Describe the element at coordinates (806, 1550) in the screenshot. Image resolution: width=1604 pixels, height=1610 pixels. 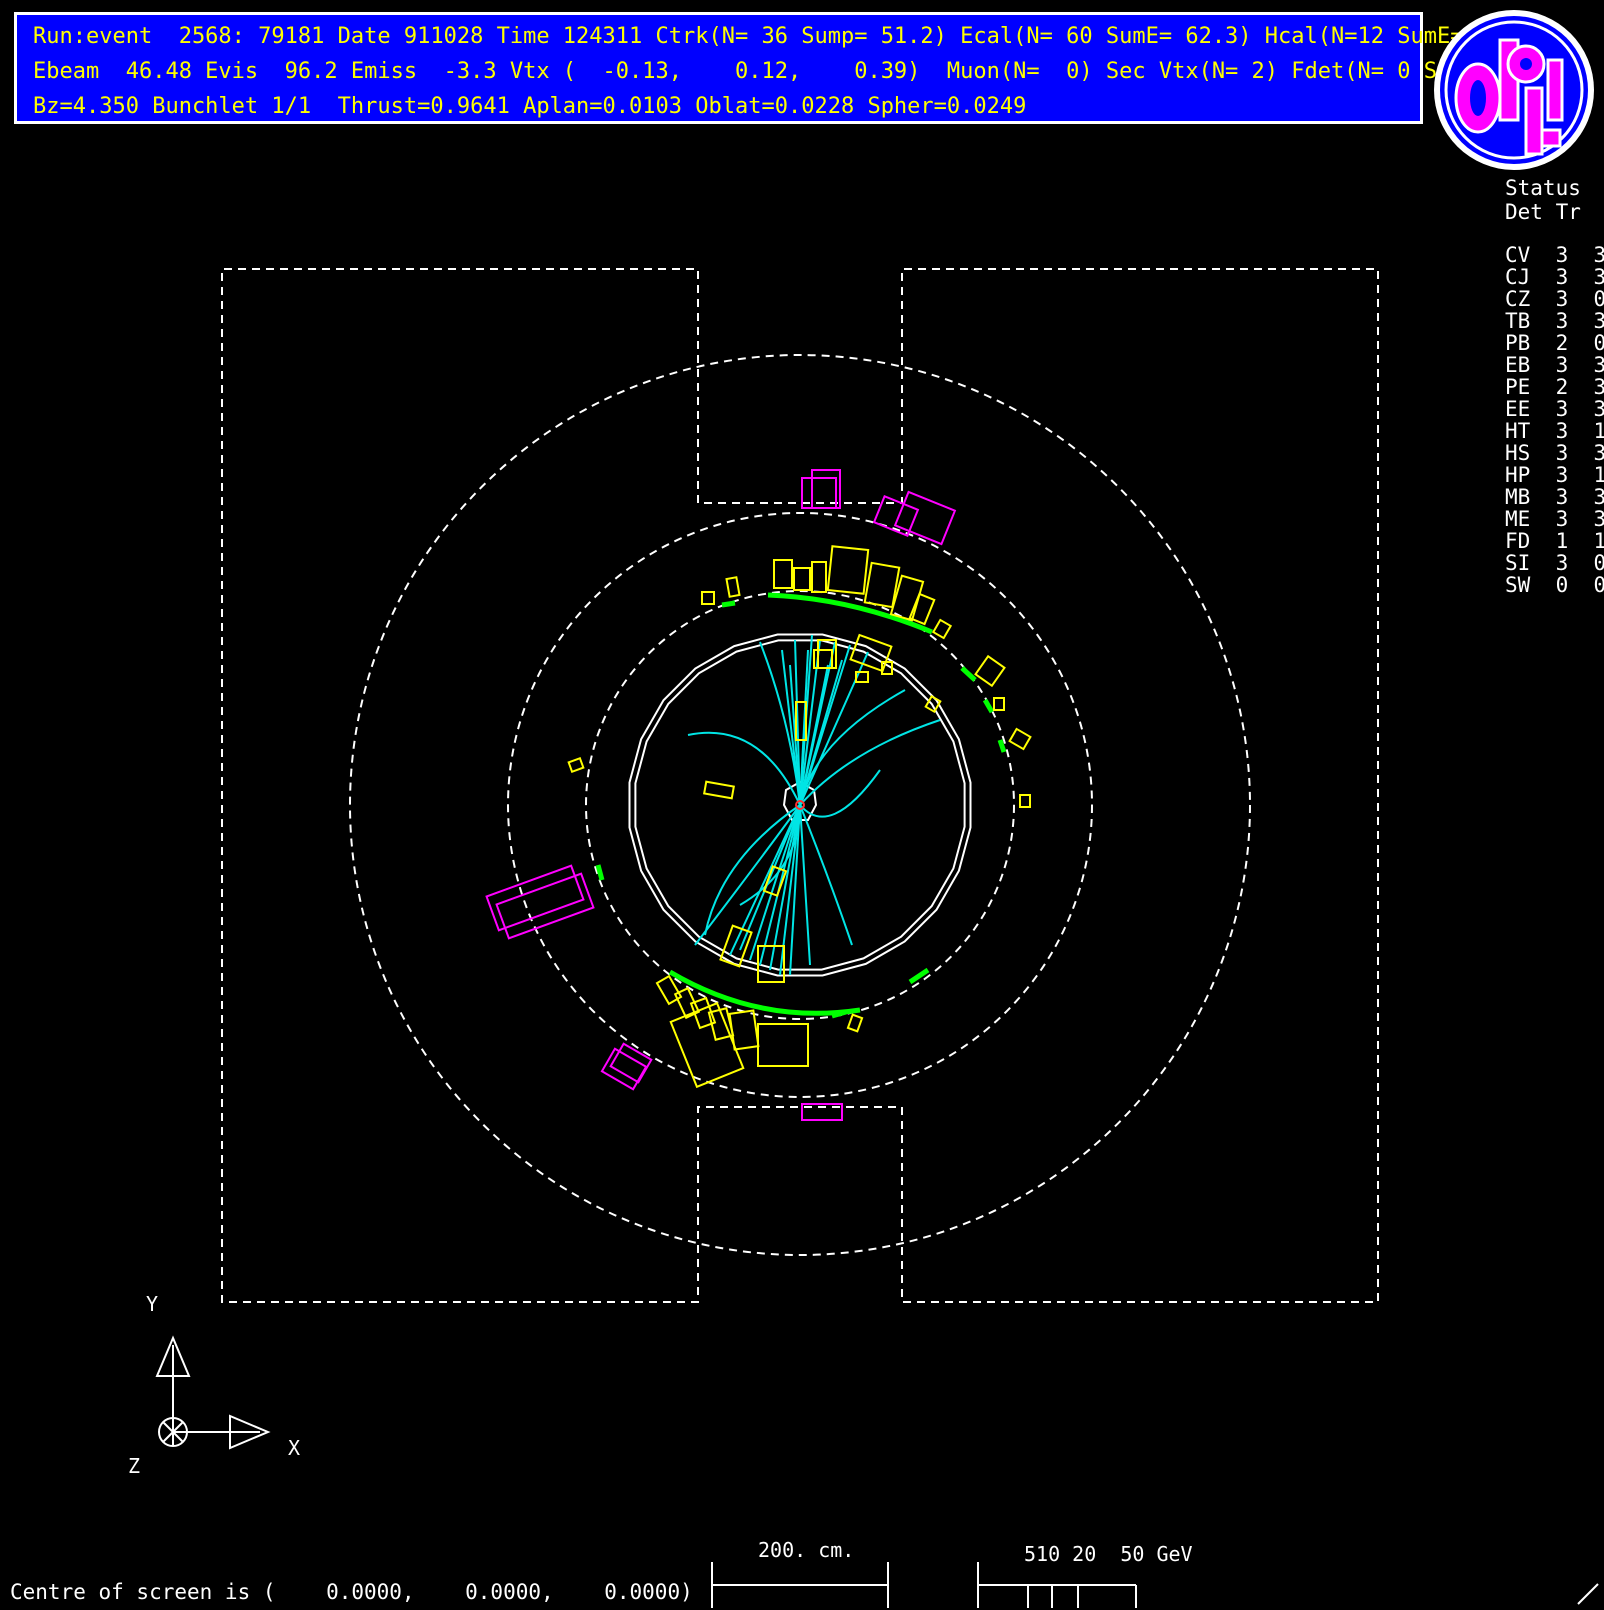
I see `length-scale-label: 200. cm.` at that location.